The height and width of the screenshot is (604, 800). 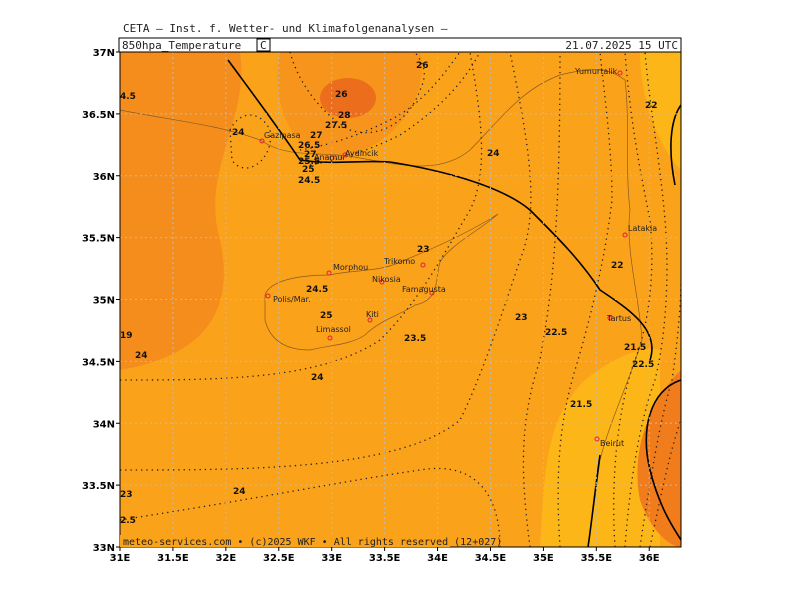 I want to click on contour-label: 25.5, so click(x=309, y=162).